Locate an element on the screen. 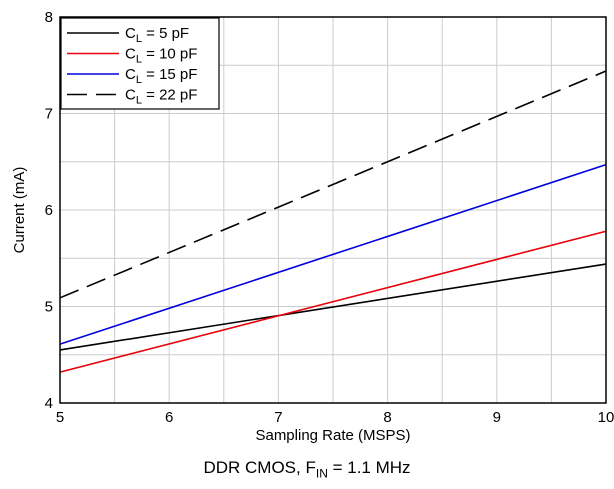 The height and width of the screenshot is (489, 614). y-tick-label: 6 is located at coordinates (49, 210).